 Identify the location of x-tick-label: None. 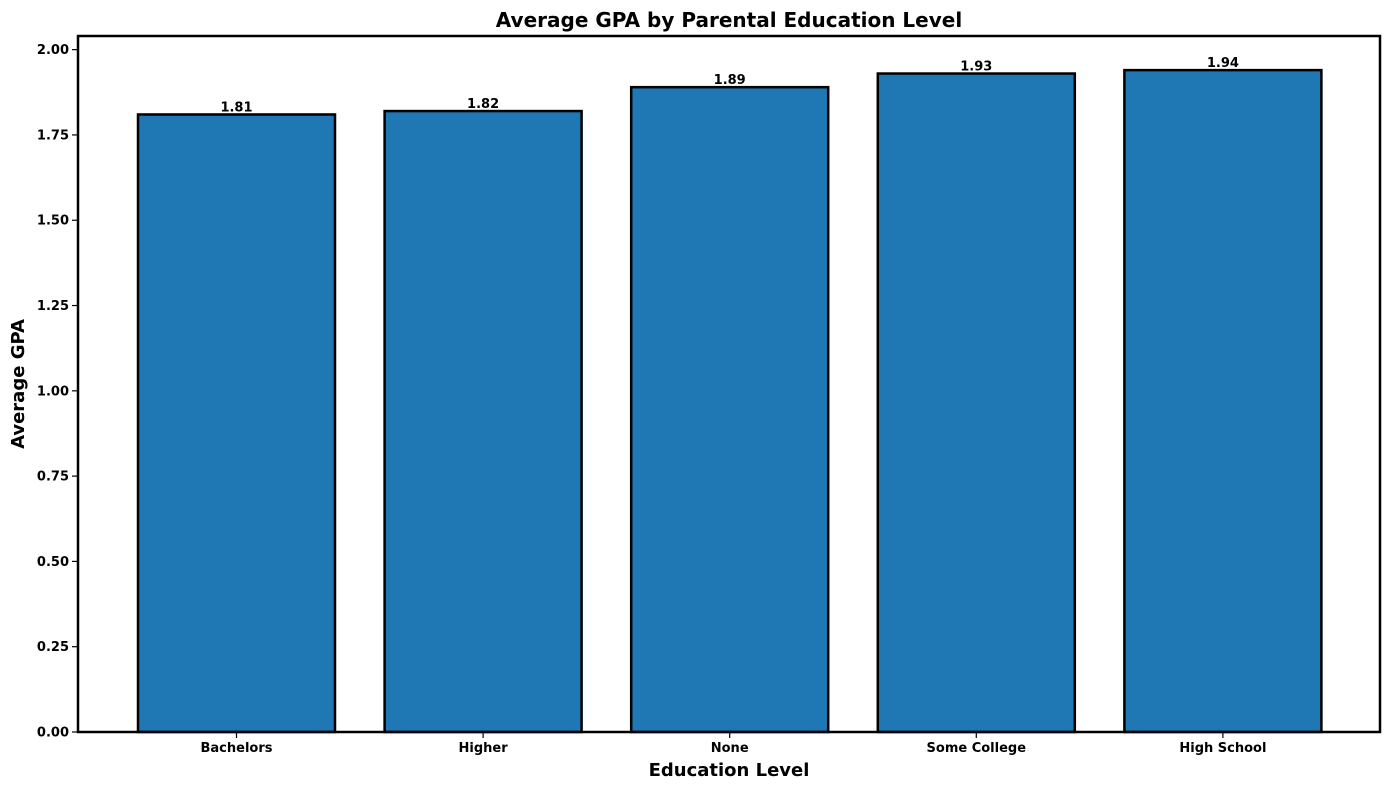
(730, 748).